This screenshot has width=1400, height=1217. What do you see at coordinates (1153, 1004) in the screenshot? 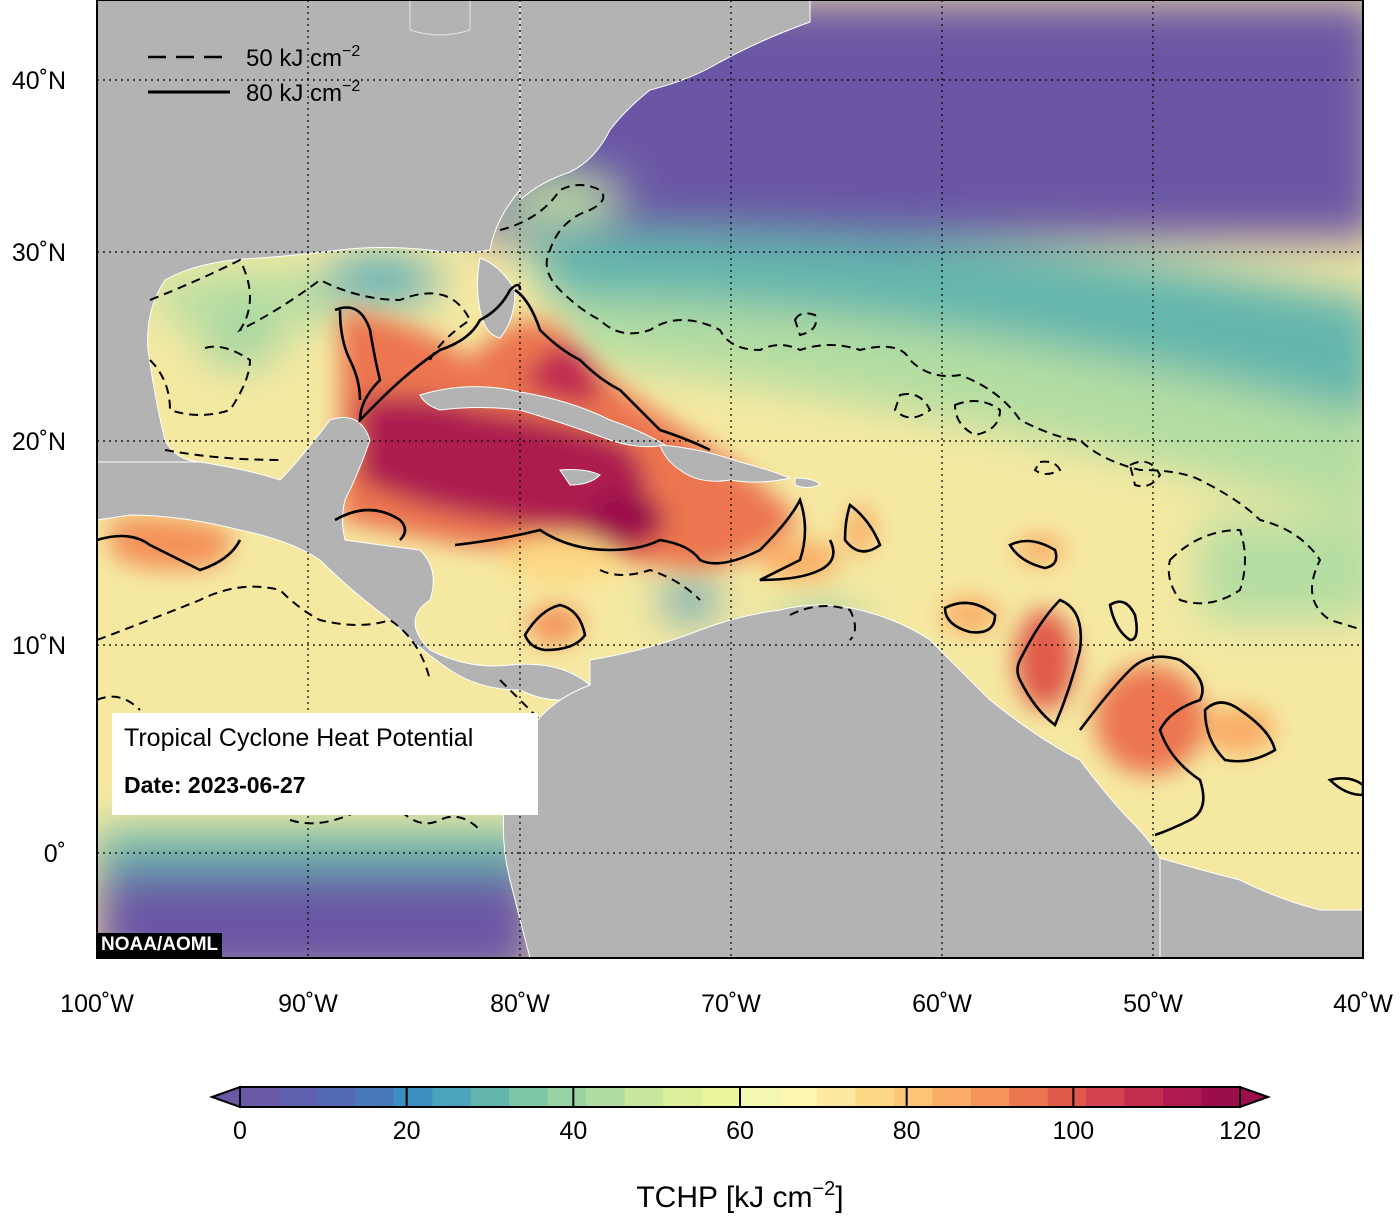
I see `lon-tick-50w: 50˚W` at bounding box center [1153, 1004].